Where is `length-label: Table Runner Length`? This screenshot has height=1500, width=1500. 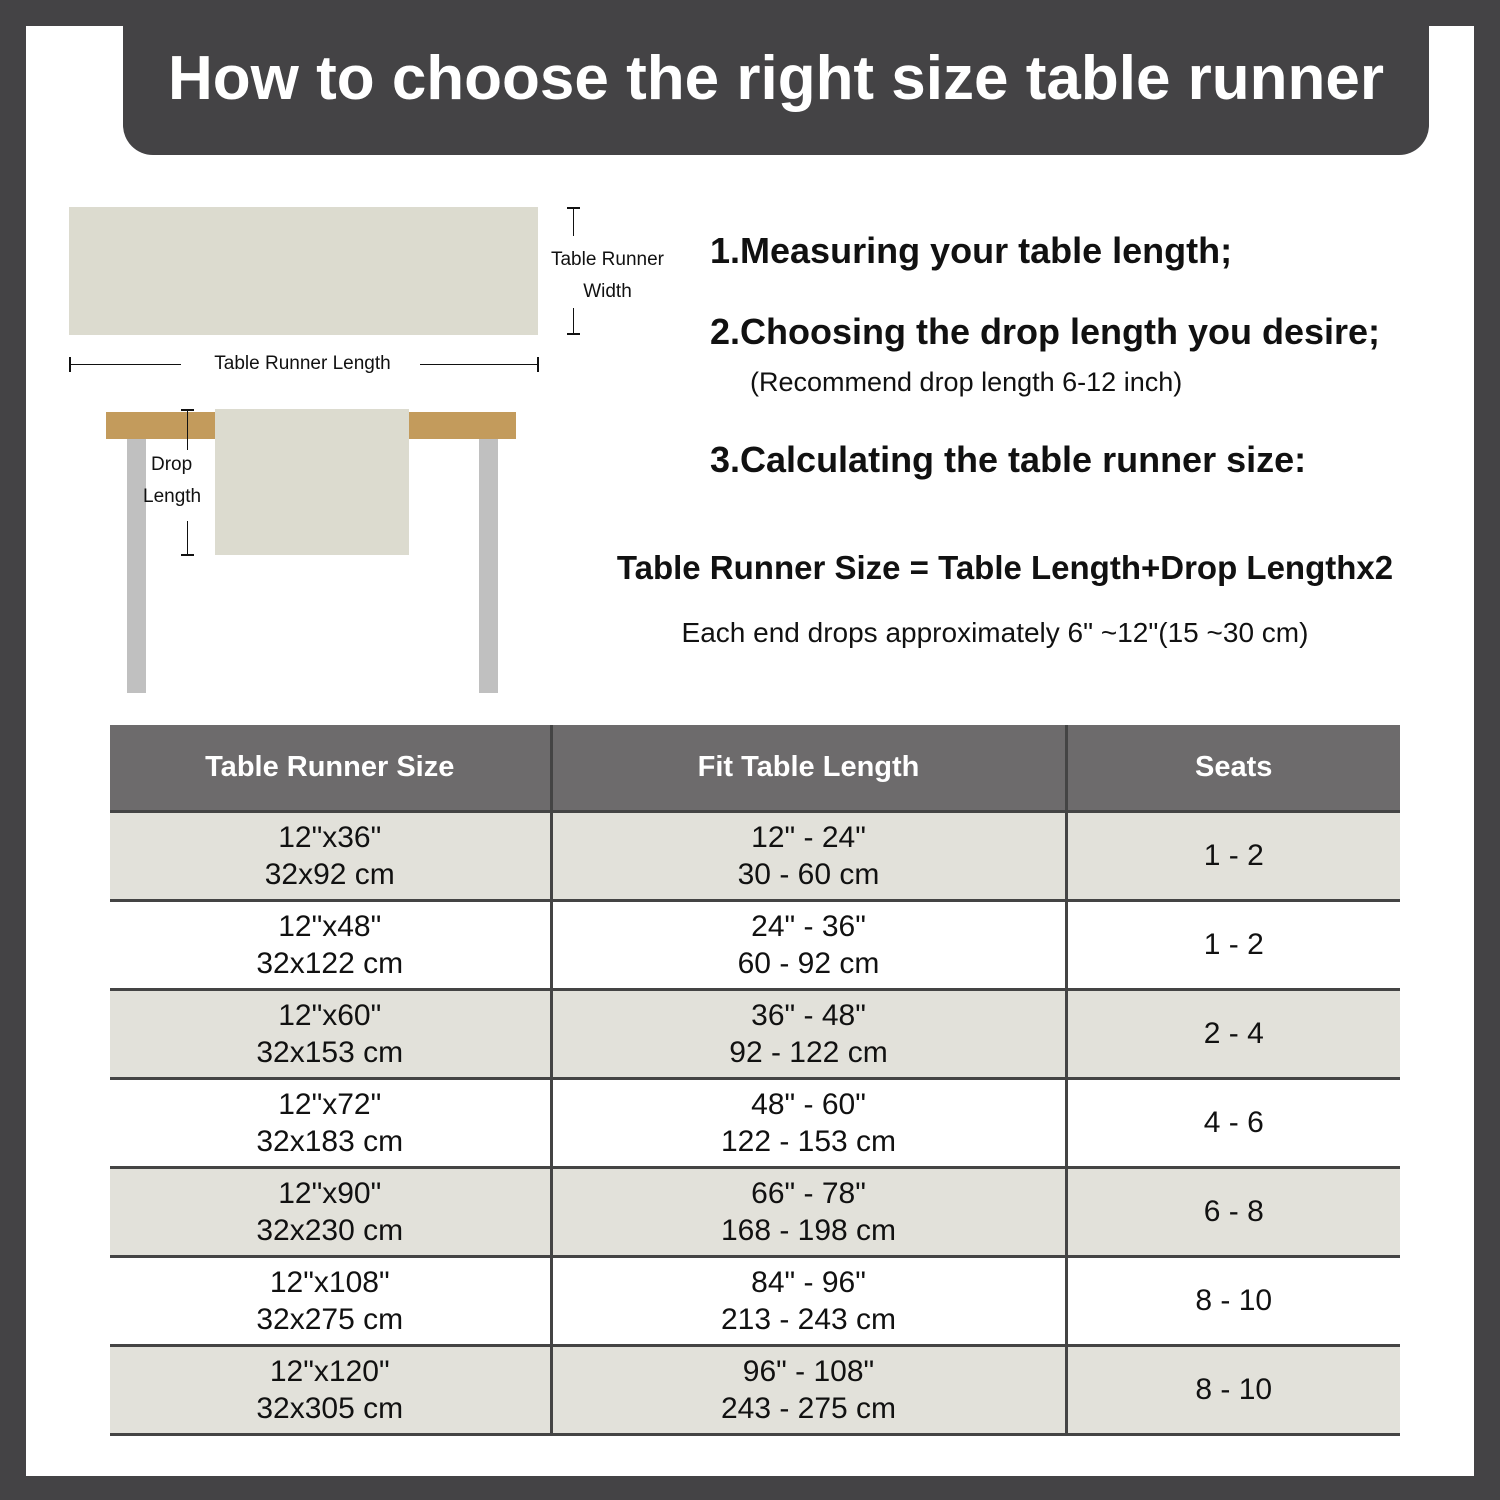
length-label: Table Runner Length is located at coordinates (302, 363).